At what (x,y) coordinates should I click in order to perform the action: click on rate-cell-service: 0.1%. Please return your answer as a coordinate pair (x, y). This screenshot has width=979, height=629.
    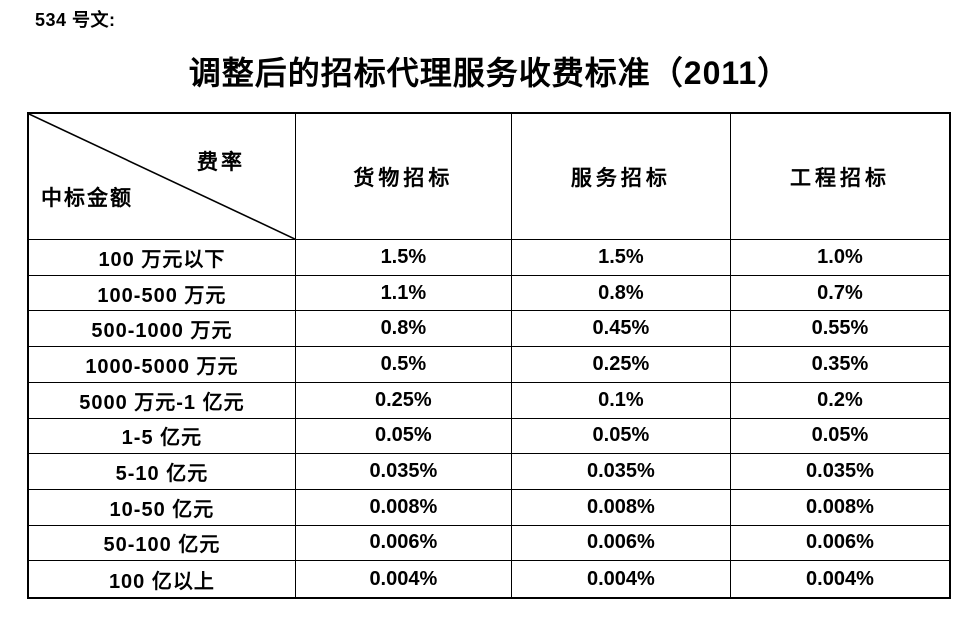
    Looking at the image, I should click on (621, 400).